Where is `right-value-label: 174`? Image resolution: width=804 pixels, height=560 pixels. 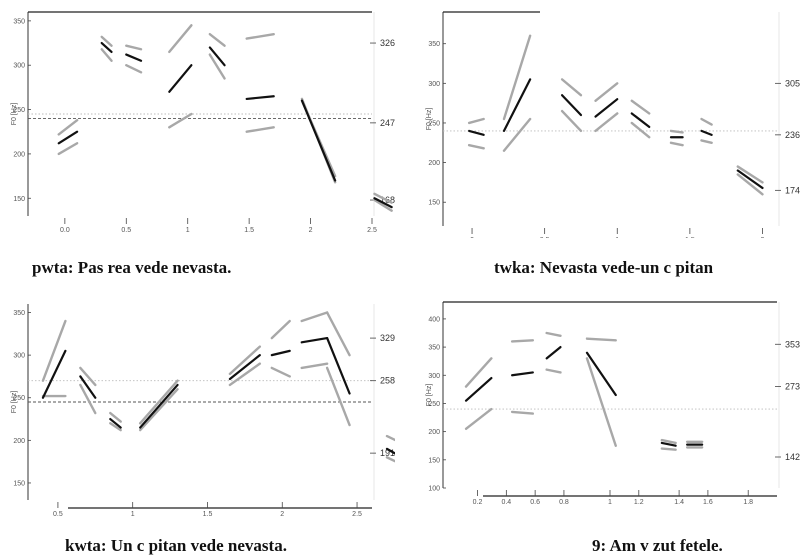 right-value-label: 174 is located at coordinates (792, 190).